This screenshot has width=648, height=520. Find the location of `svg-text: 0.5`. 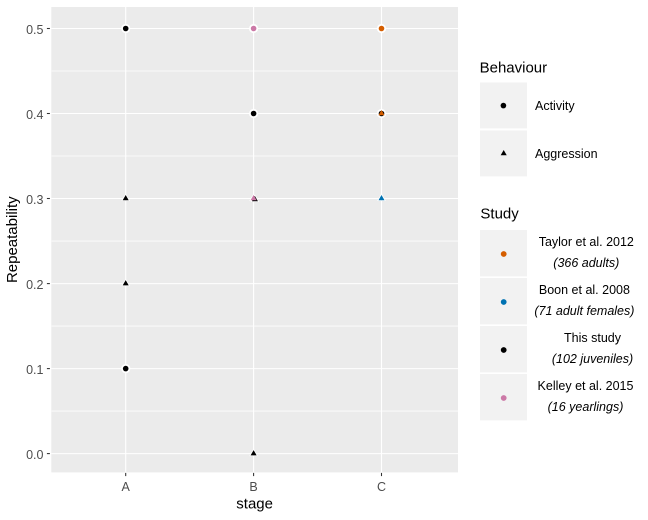

svg-text: 0.5 is located at coordinates (34, 30).